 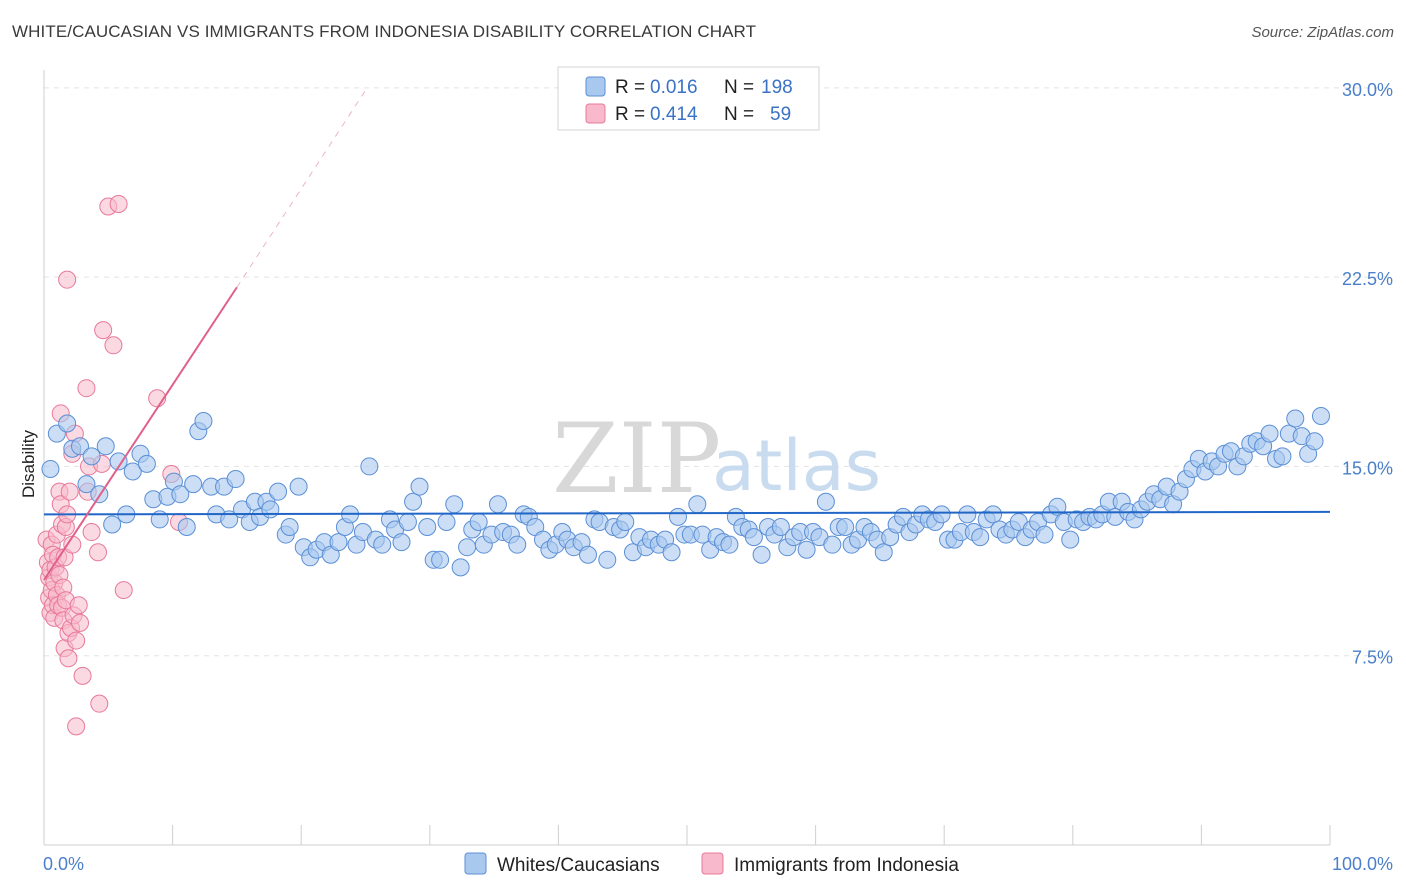 What do you see at coordinates (630, 87) in the screenshot?
I see `legend-r-label-1: R =` at bounding box center [630, 87].